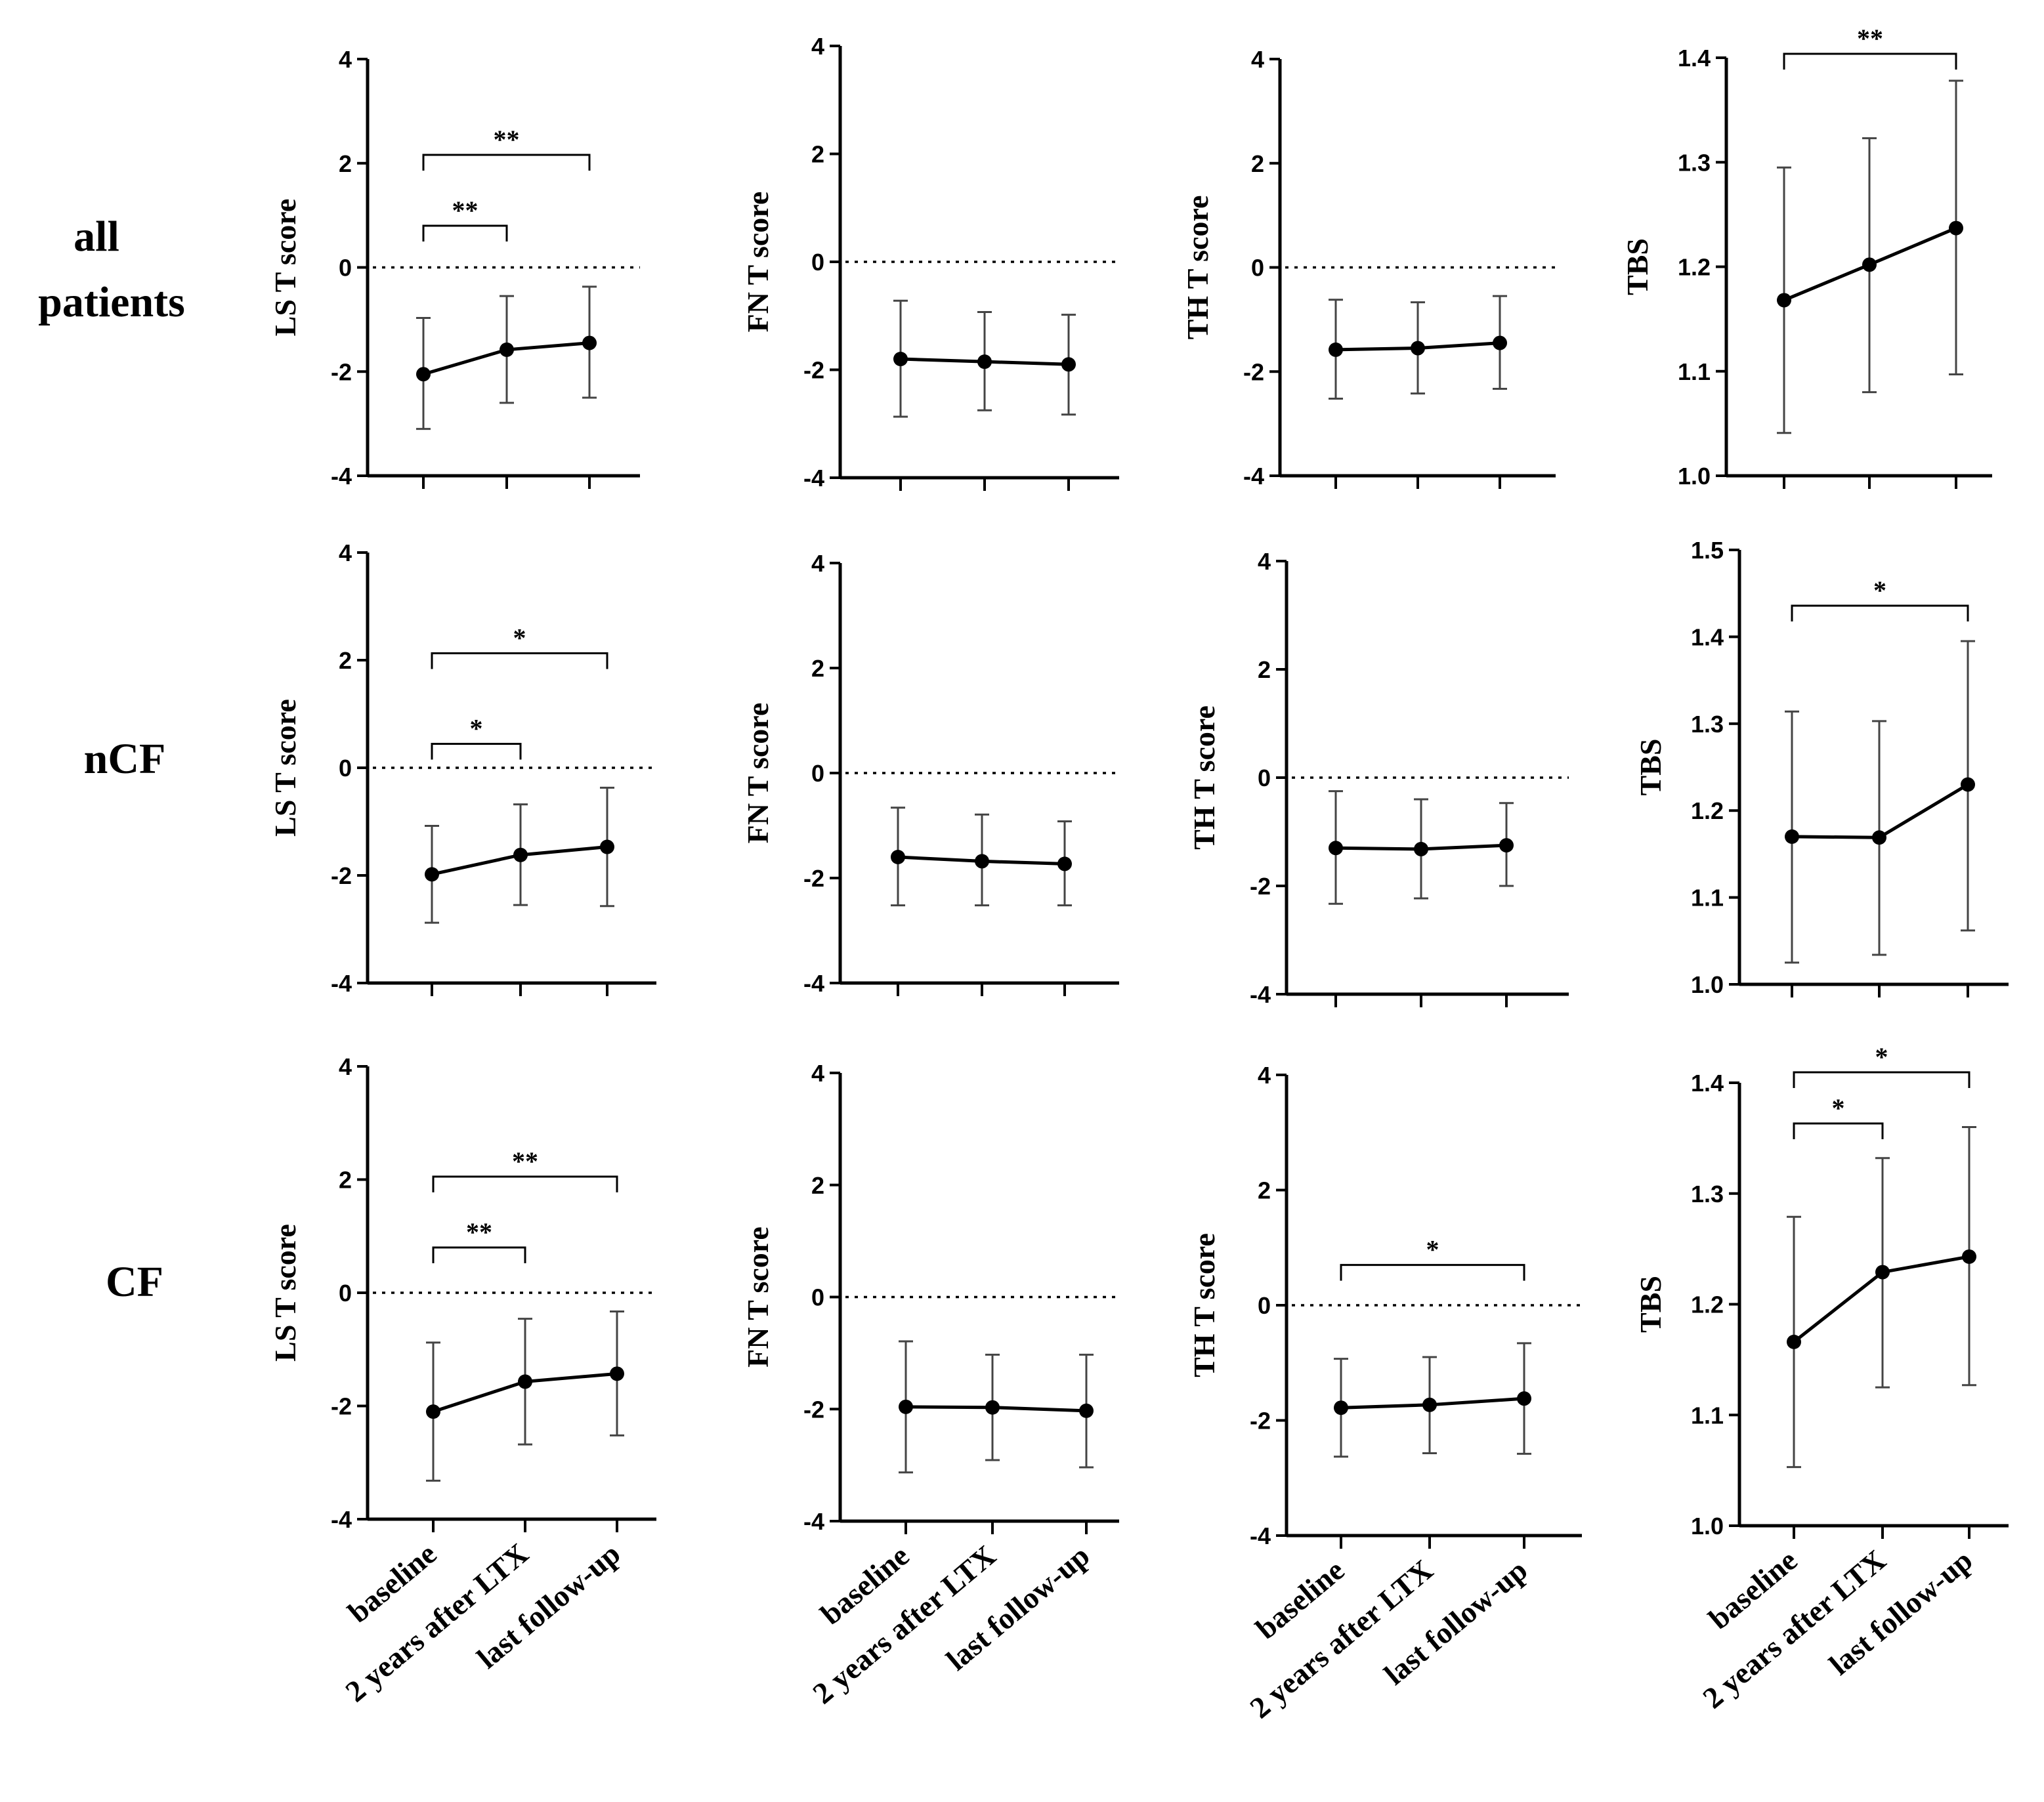 Image resolution: width=2044 pixels, height=1802 pixels. Describe the element at coordinates (125, 759) in the screenshot. I see `row-label-ncf: nCF` at that location.